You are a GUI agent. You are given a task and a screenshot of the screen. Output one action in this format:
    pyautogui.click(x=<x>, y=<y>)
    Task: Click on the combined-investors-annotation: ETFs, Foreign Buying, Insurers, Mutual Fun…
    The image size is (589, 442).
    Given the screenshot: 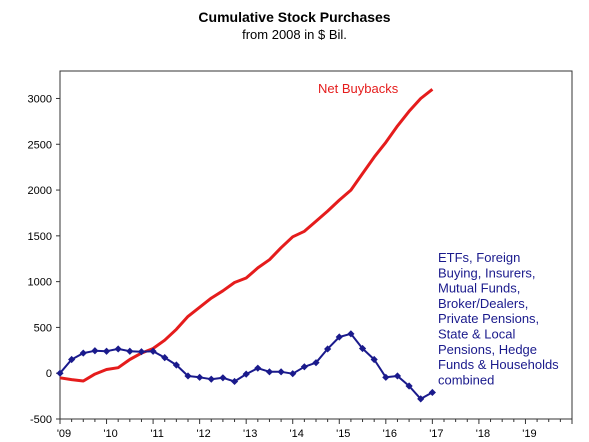 What is the action you would take?
    pyautogui.click(x=498, y=318)
    